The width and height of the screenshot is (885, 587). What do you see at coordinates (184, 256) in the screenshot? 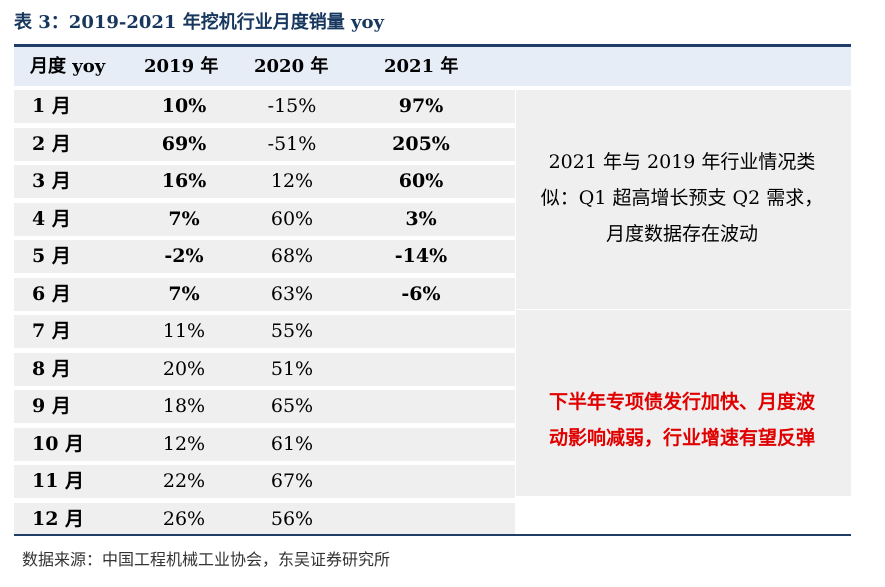
I see `value-2019-cell: -2%` at bounding box center [184, 256].